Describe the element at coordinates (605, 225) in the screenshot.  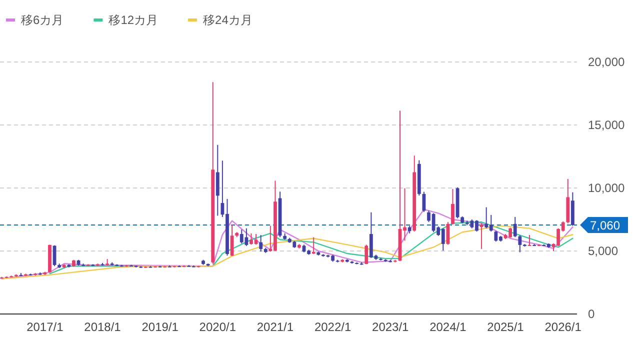
I see `ref-line-label: 7,060` at that location.